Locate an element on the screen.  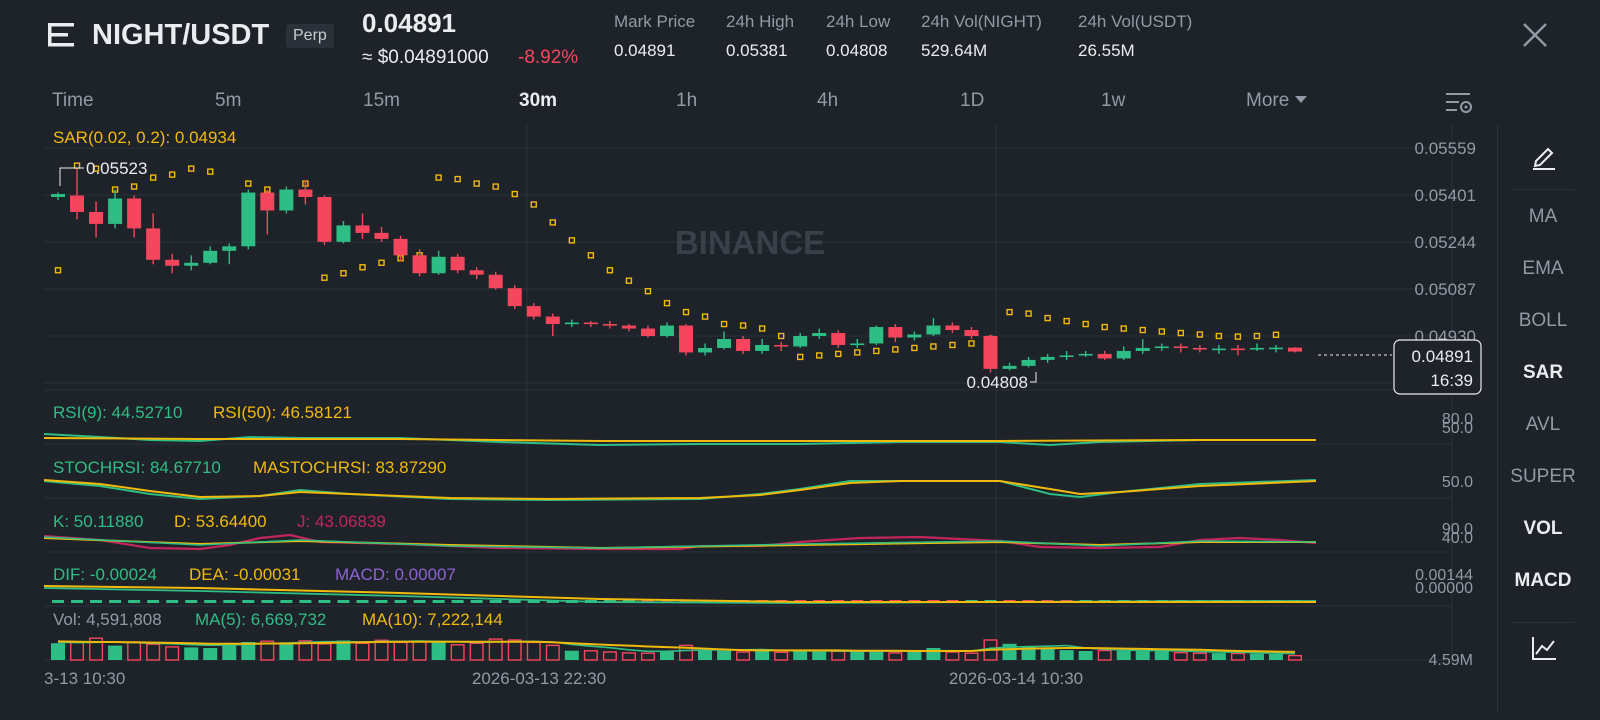
interval-time: Time is located at coordinates (73, 100).